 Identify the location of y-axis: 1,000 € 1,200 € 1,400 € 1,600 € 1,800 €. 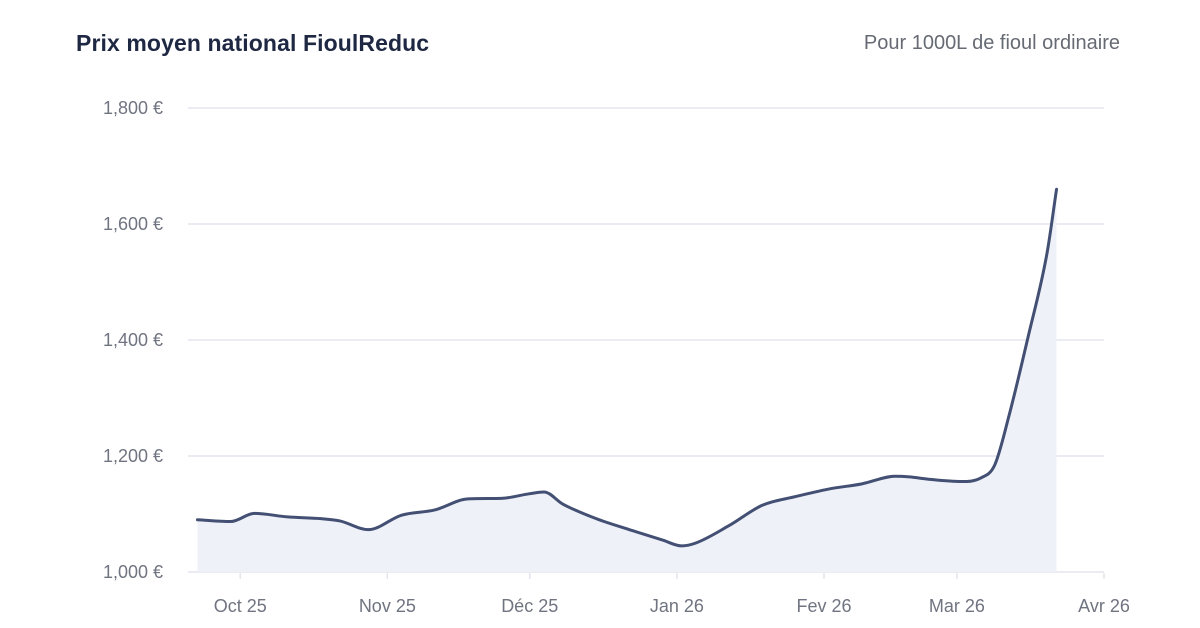
(133, 340).